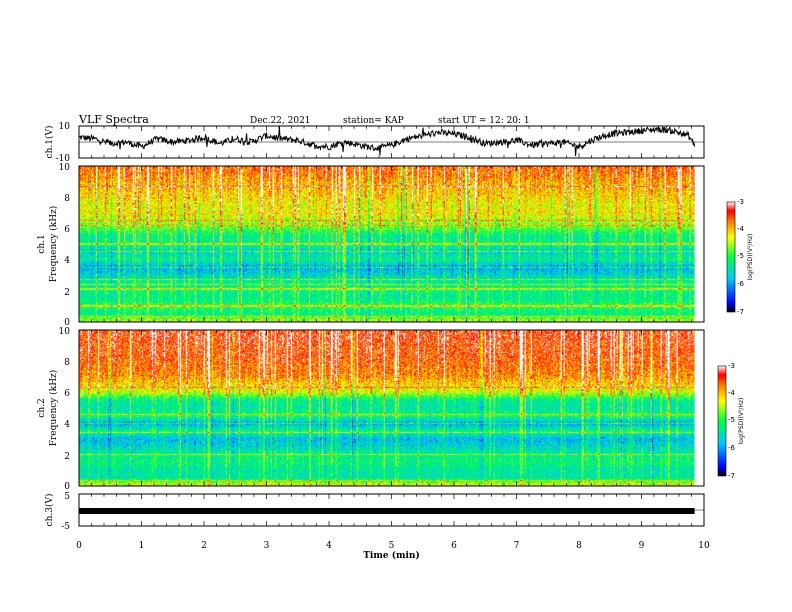 This screenshot has height=612, width=792. Describe the element at coordinates (79, 546) in the screenshot. I see `xtick-0: 0` at that location.